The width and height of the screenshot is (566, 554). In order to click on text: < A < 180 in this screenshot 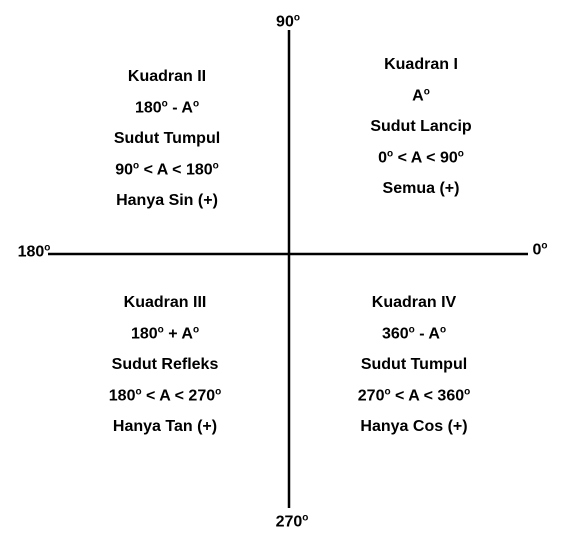, I will do `click(176, 170)`.